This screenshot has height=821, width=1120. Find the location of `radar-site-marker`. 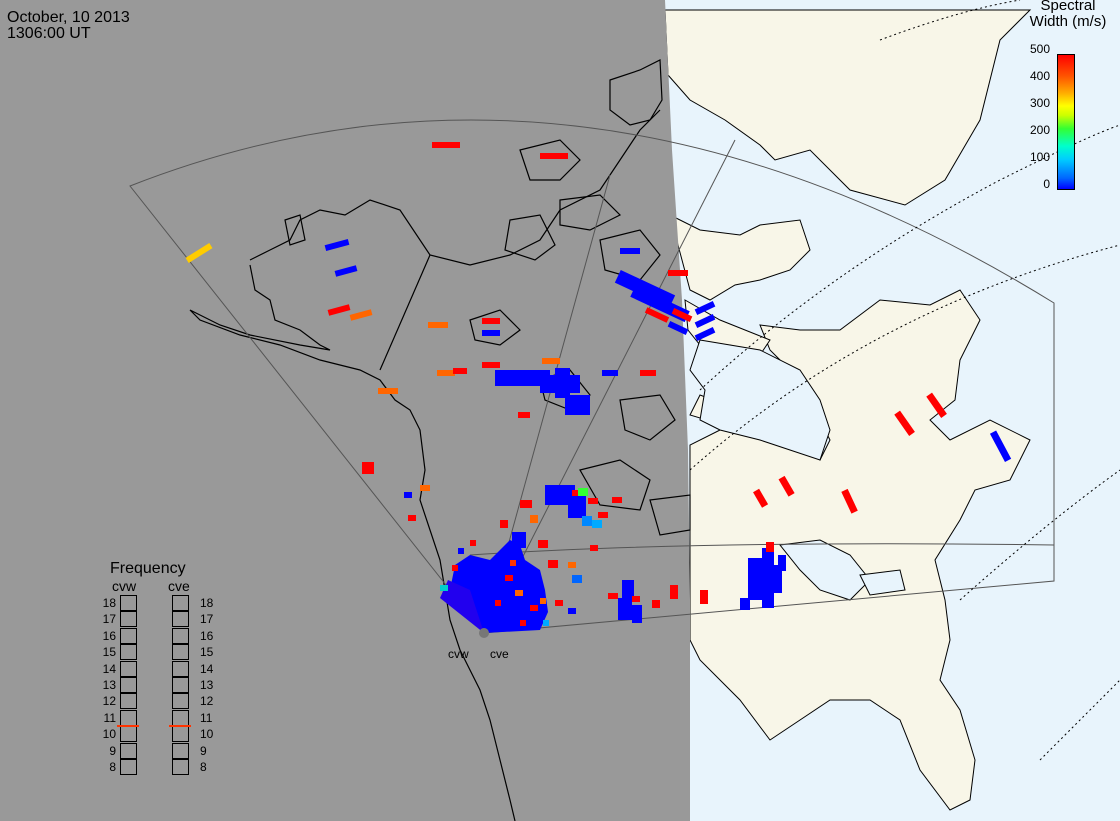

radar-site-marker is located at coordinates (484, 633).